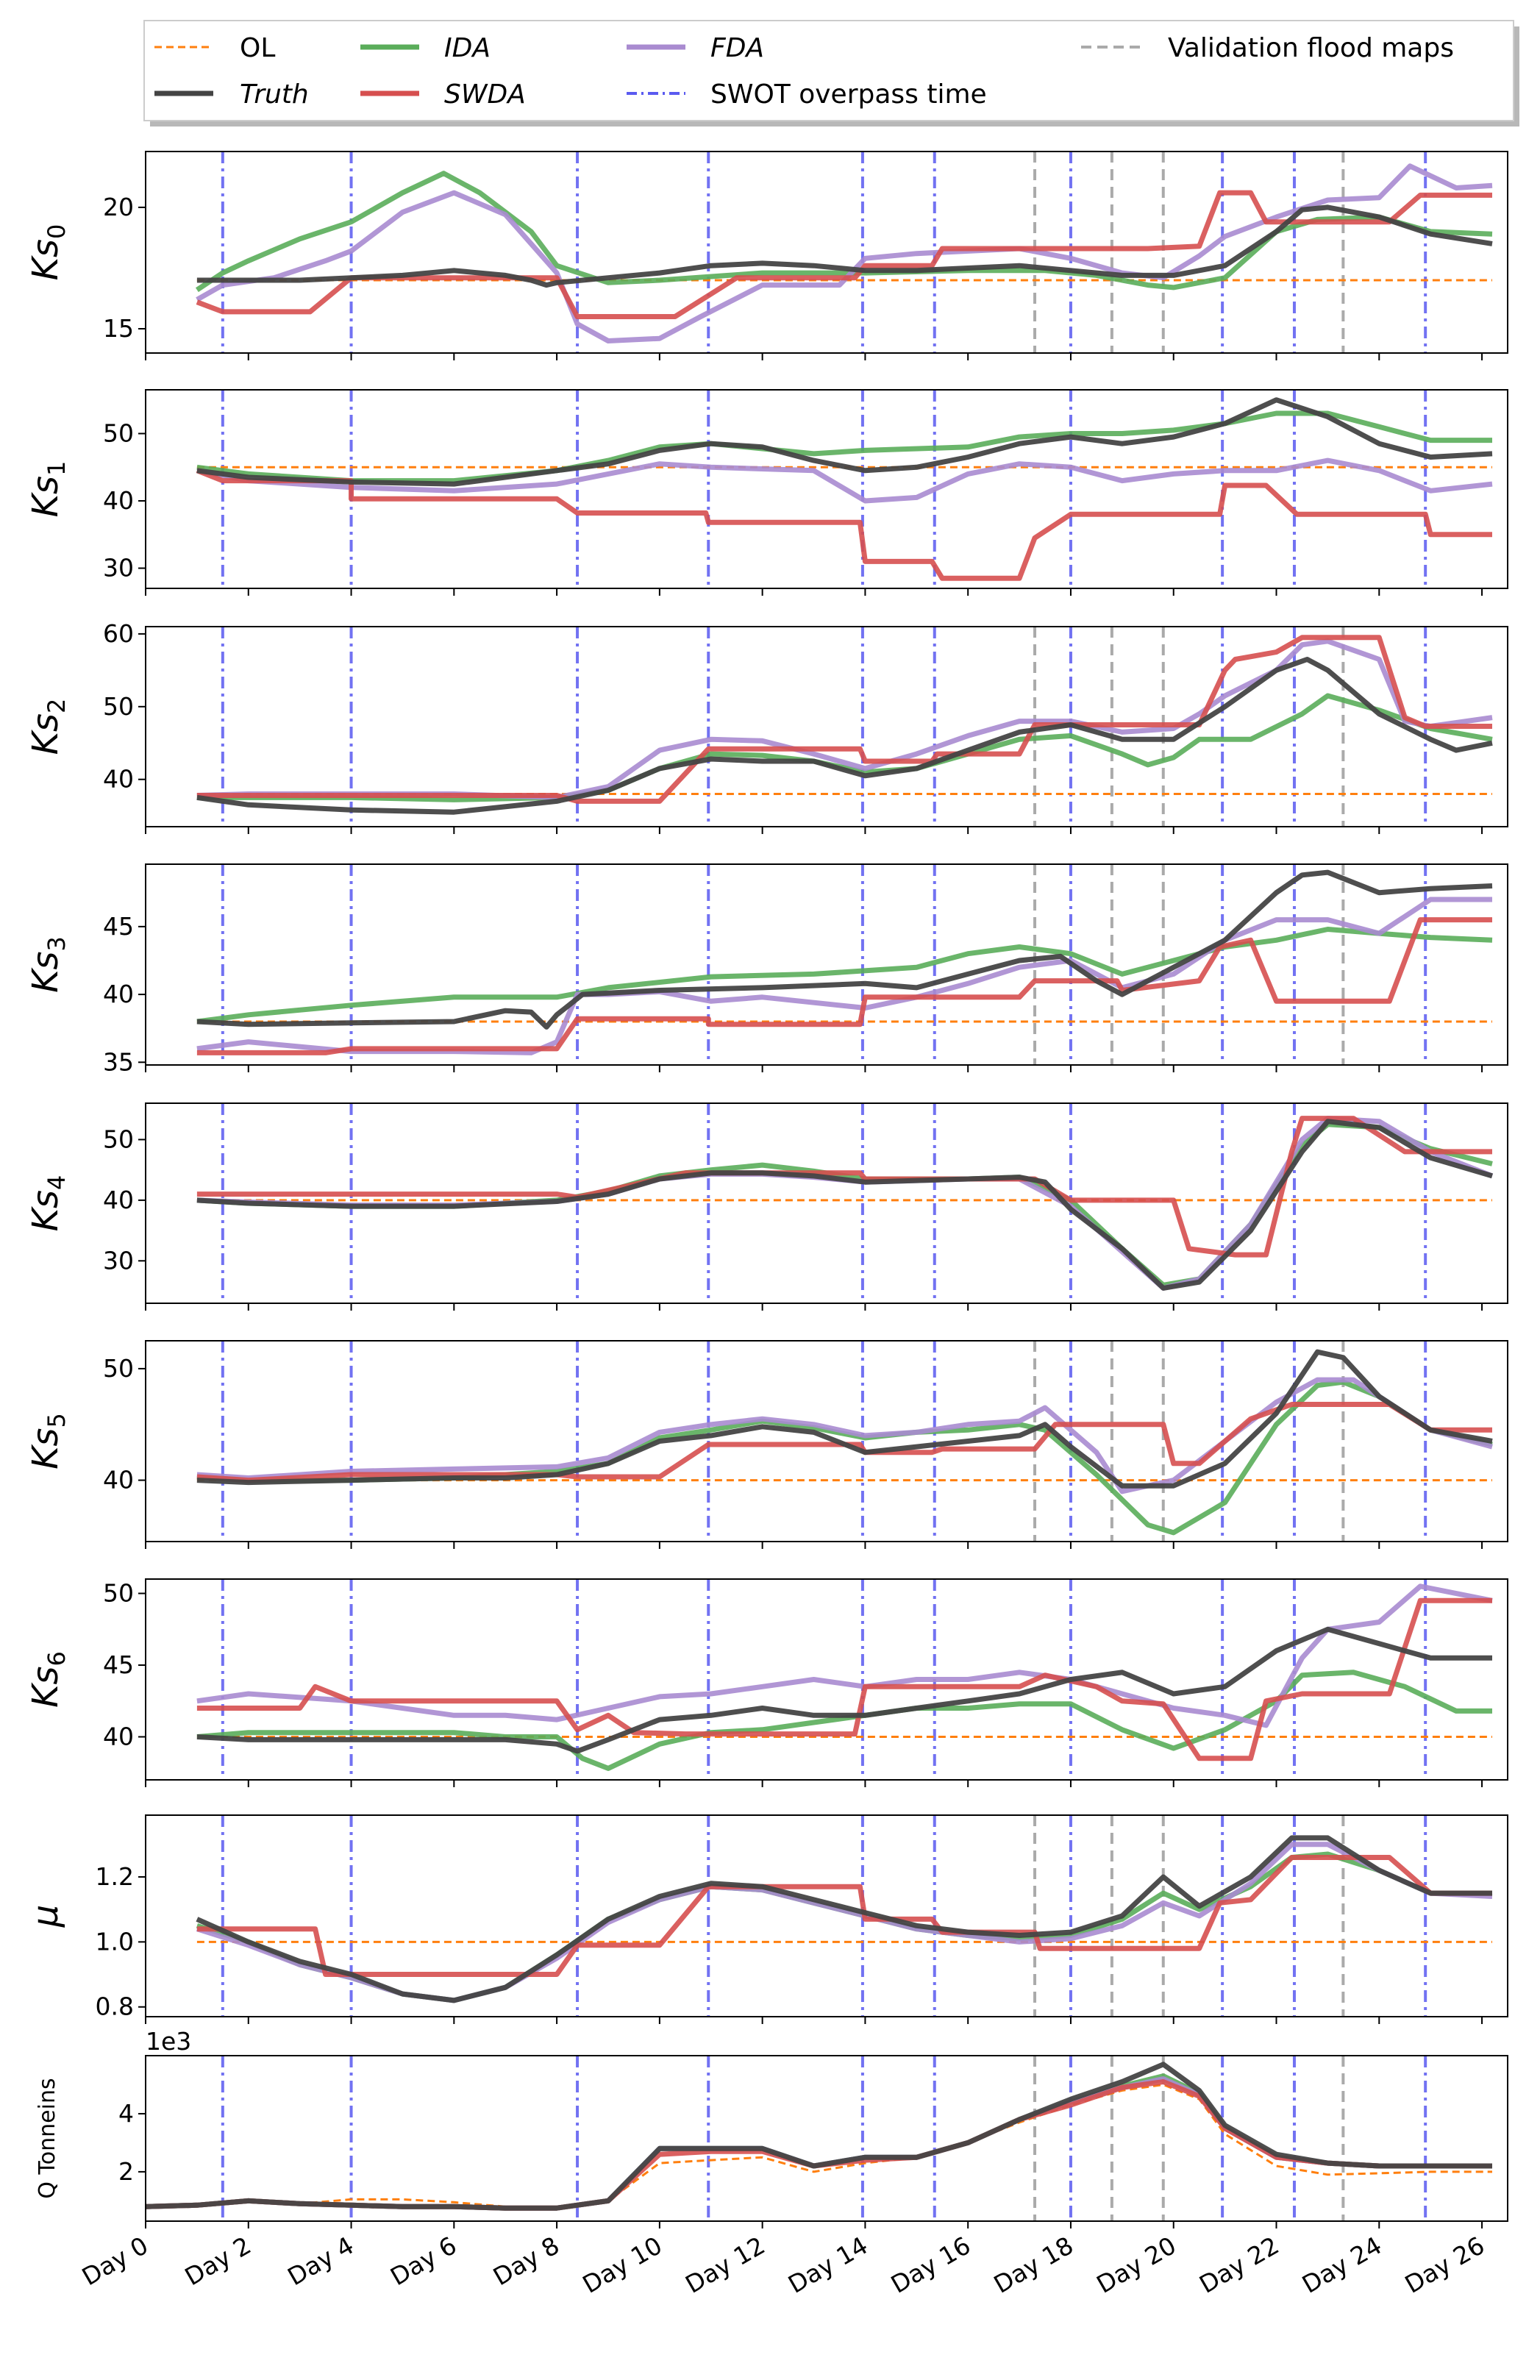  I want to click on x-tick-label: Day 22, so click(1238, 2265).